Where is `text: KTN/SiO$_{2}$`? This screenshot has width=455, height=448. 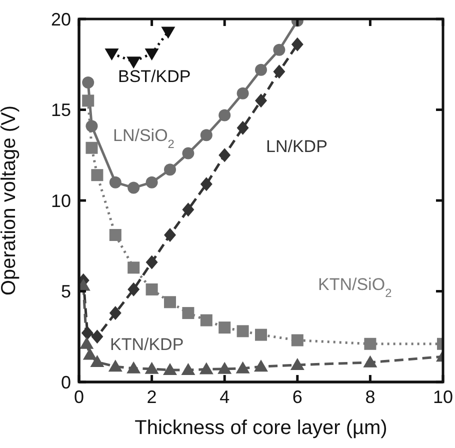 text: KTN/SiO$_{2}$ is located at coordinates (355, 287).